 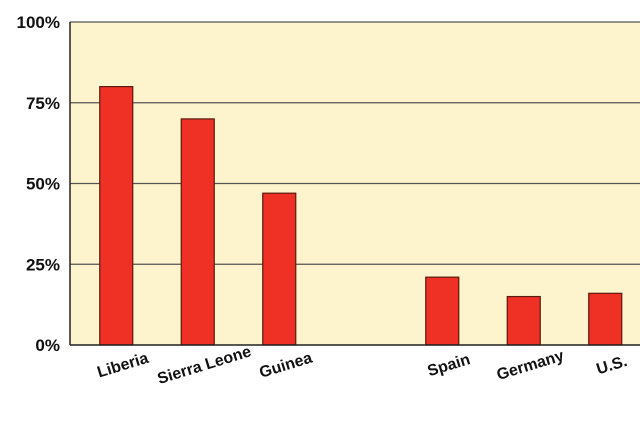 I want to click on y-tick-label: 0%, so click(x=47, y=345).